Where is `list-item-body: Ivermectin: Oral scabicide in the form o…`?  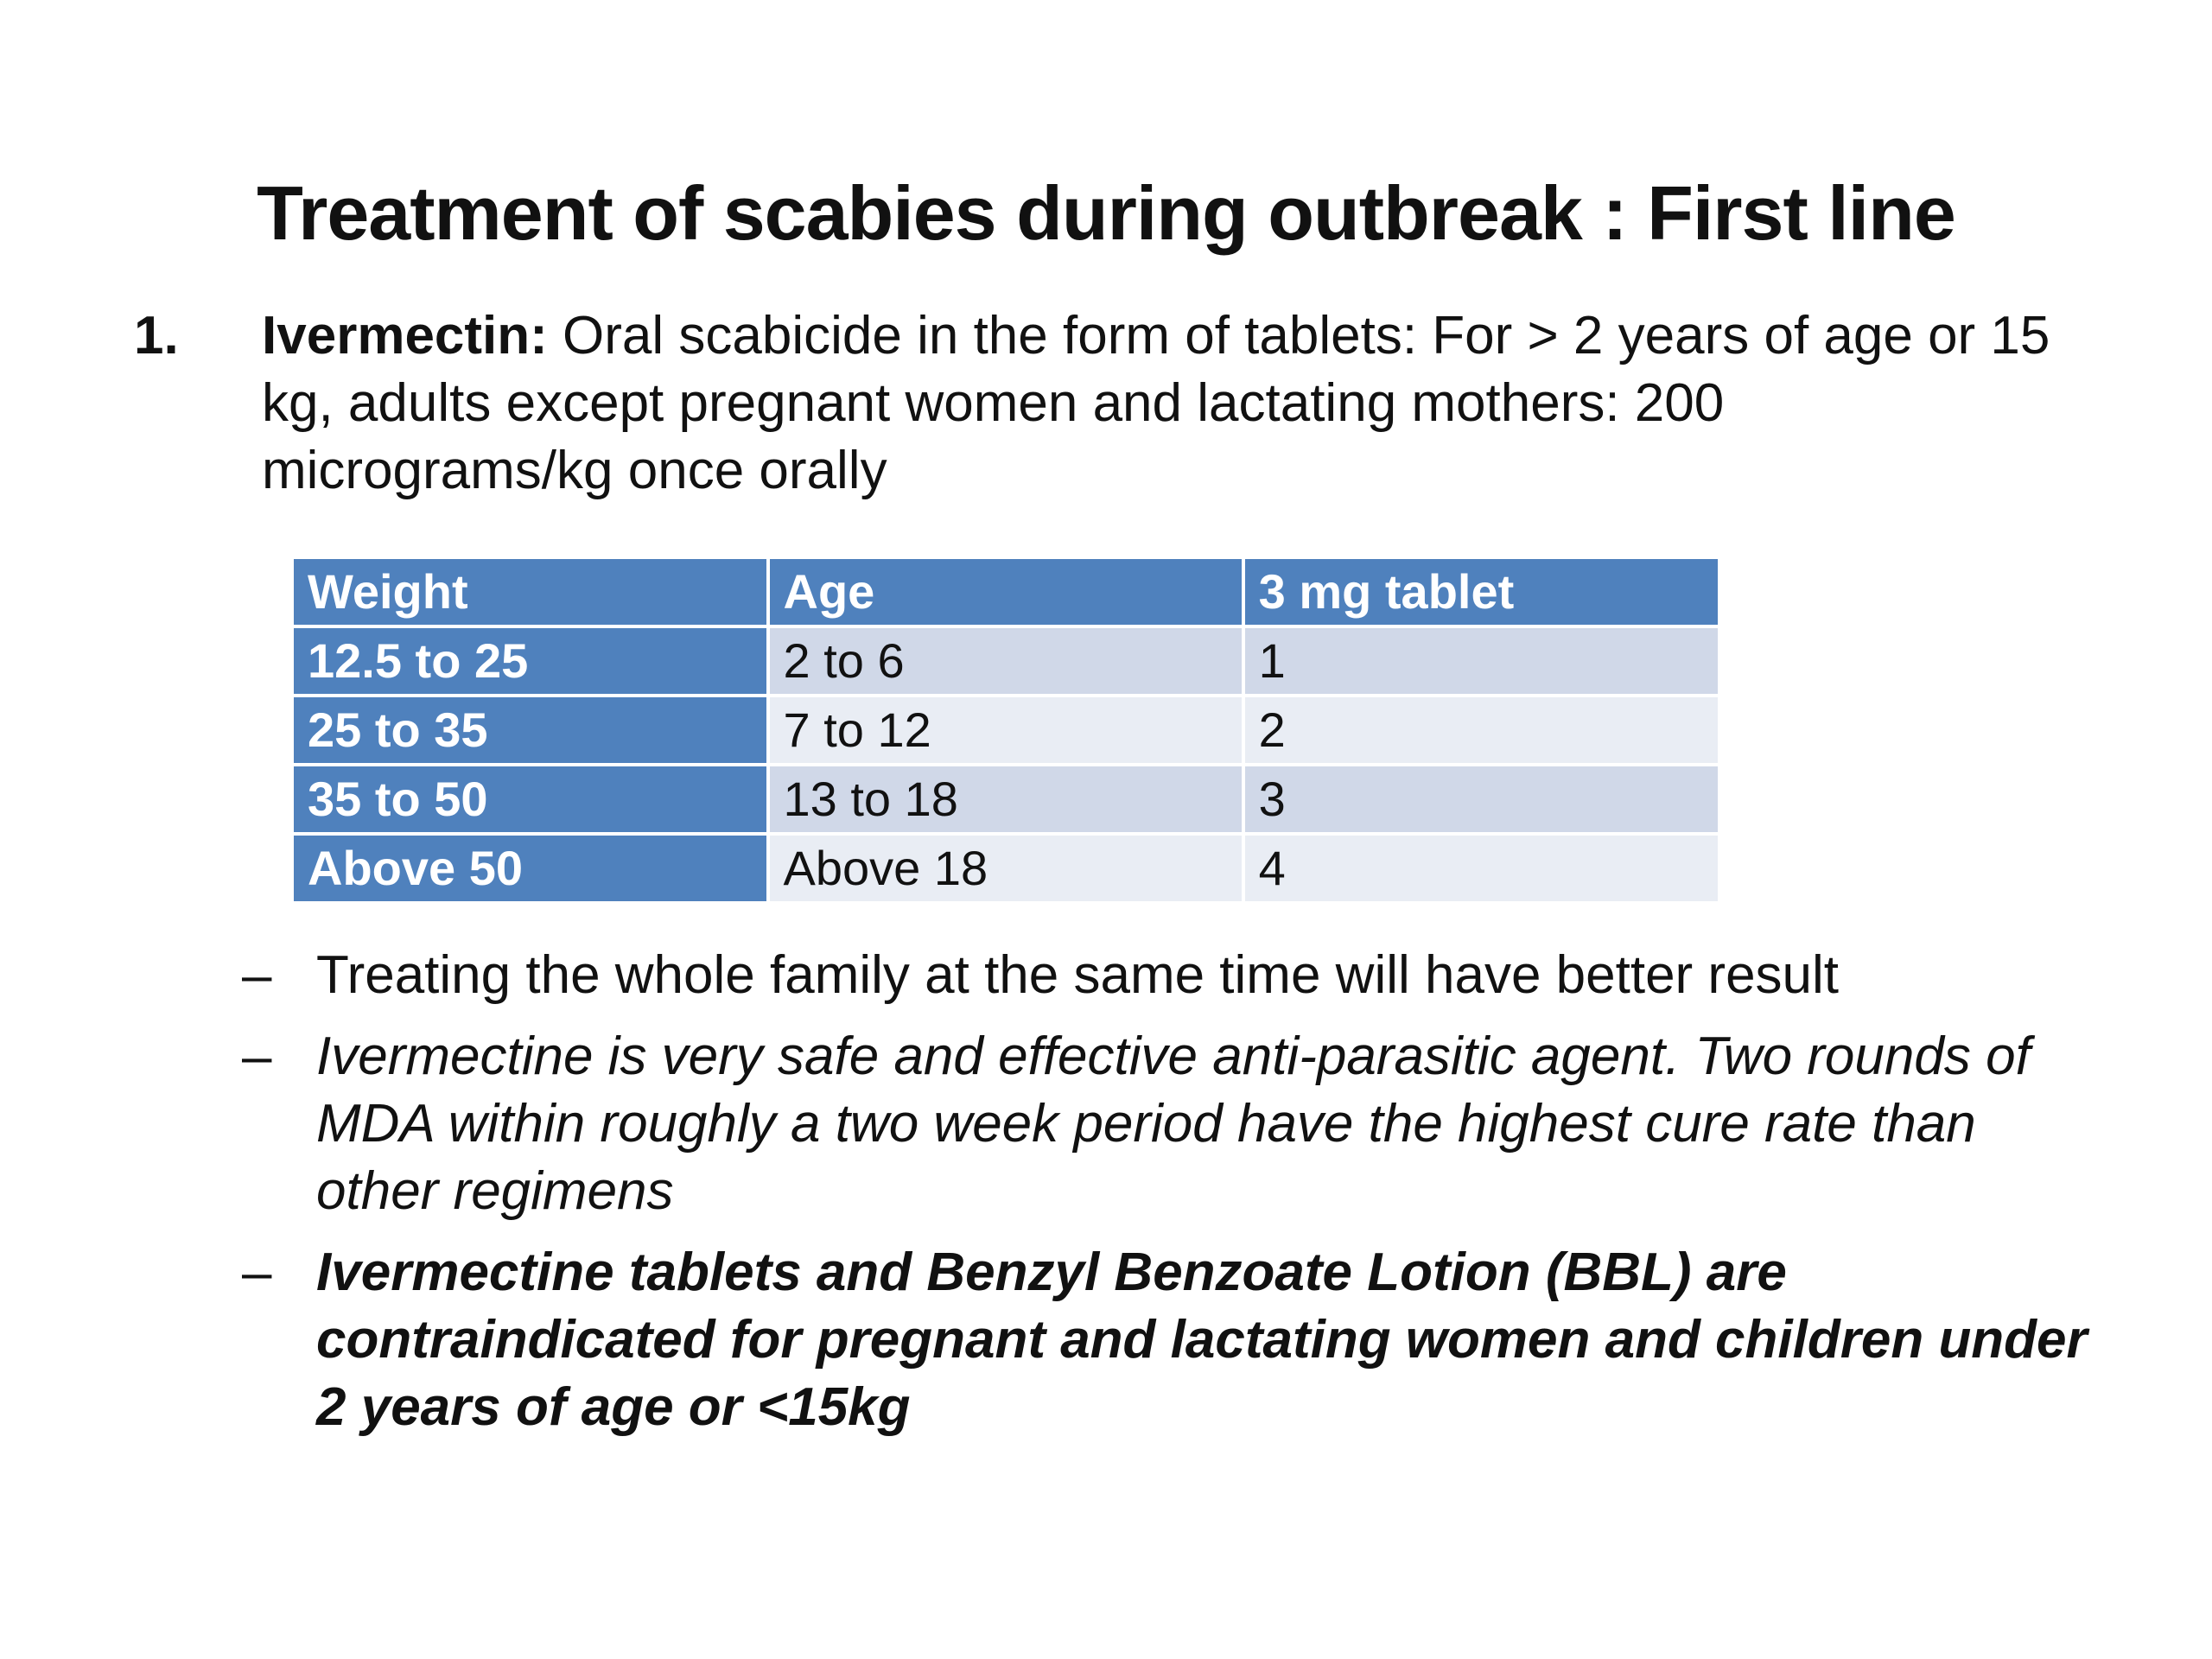
list-item-body: Ivermectin: Oral scabicide in the form o… is located at coordinates (1173, 403).